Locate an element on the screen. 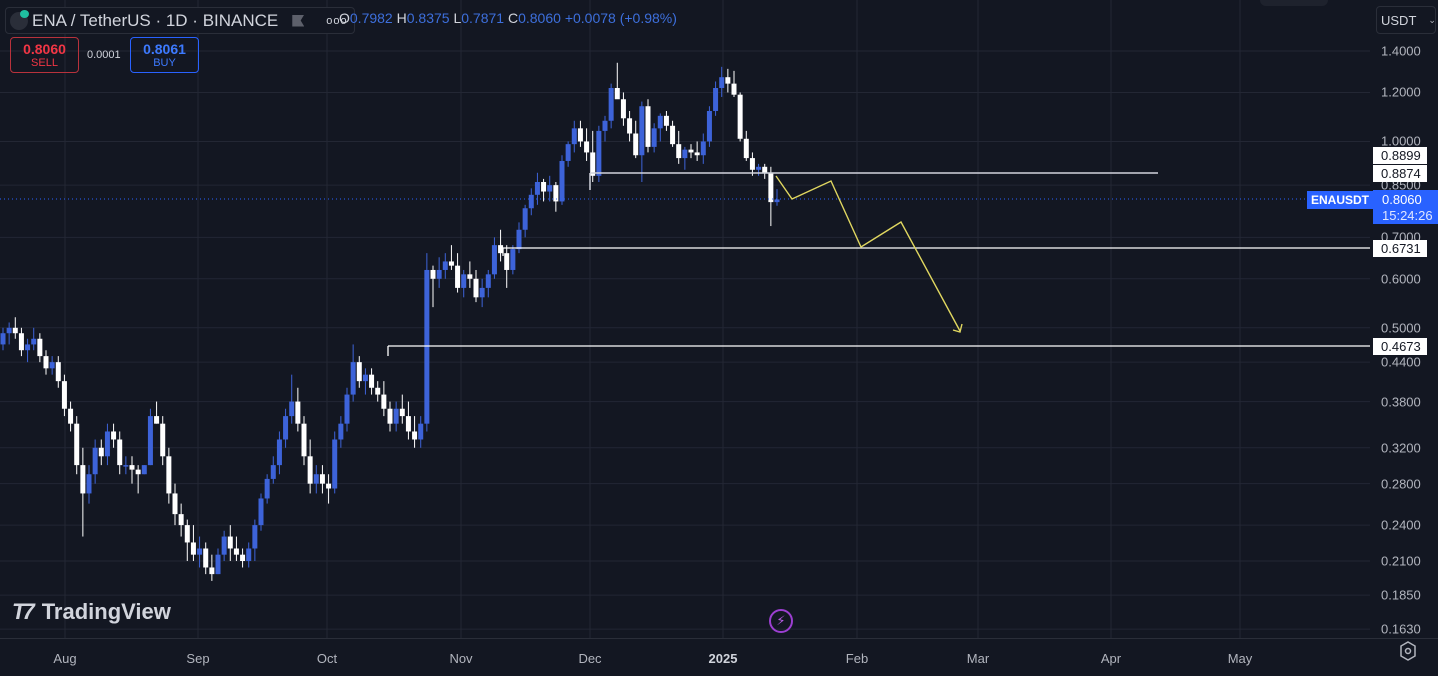  low-value: 0.7871 is located at coordinates (483, 18).